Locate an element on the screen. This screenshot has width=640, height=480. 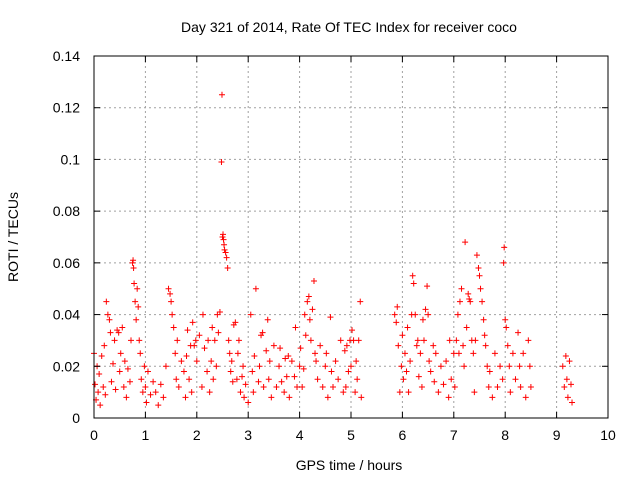
x-tick-label: 1 is located at coordinates (146, 435).